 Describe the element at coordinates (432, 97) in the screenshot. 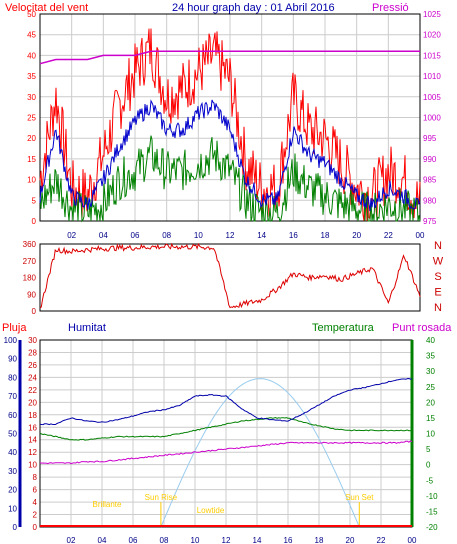

I see `pressure-axis-tick-label: 1005` at that location.